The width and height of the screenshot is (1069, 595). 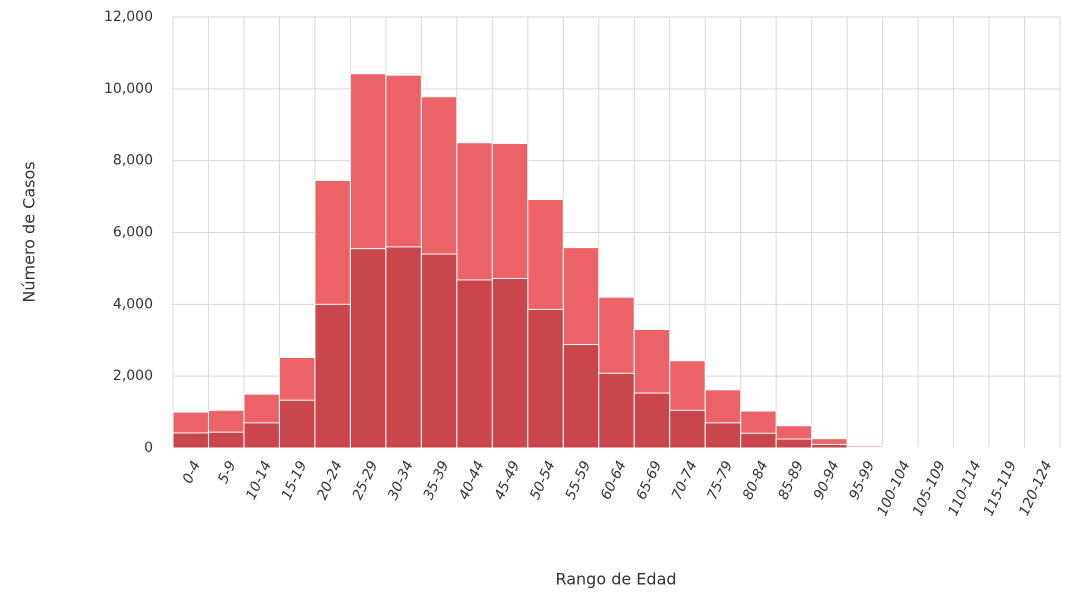 What do you see at coordinates (366, 481) in the screenshot?
I see `x-tick-label: 25-29` at bounding box center [366, 481].